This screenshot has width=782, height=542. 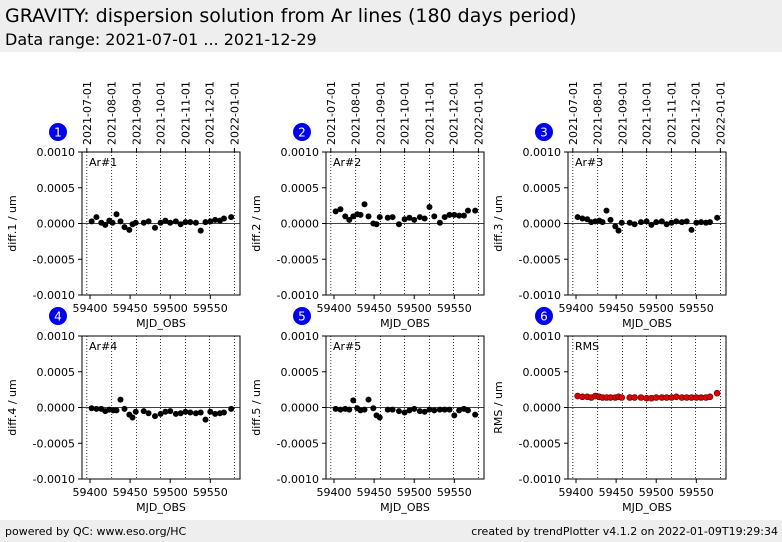 I want to click on panel-number-label: 6, so click(x=544, y=317).